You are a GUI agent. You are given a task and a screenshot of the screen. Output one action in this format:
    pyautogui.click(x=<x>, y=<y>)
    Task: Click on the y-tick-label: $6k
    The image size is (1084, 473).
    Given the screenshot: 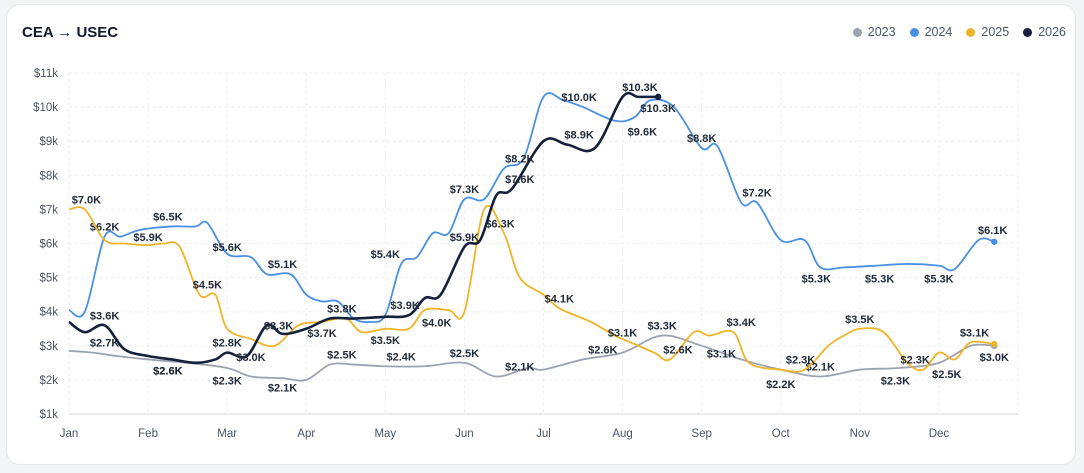 What is the action you would take?
    pyautogui.click(x=48, y=245)
    